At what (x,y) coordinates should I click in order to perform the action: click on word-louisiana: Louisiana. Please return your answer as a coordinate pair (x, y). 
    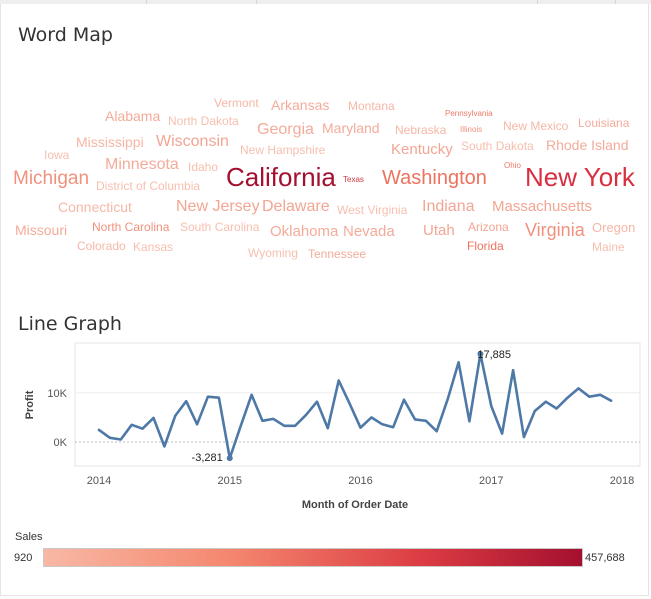
    Looking at the image, I should click on (604, 123).